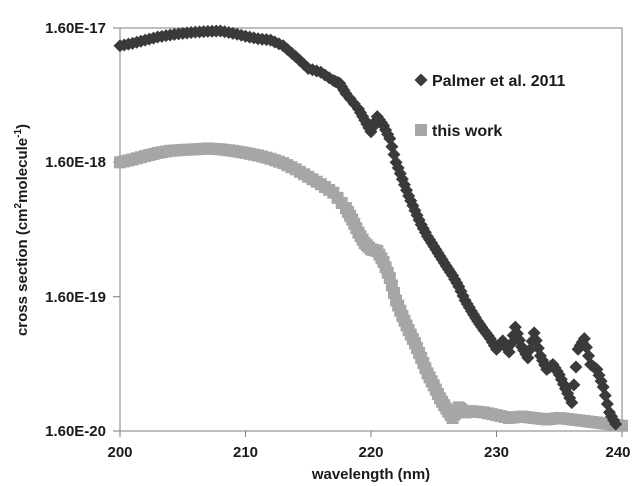 The width and height of the screenshot is (635, 486). I want to click on legend-marker-square, so click(421, 130).